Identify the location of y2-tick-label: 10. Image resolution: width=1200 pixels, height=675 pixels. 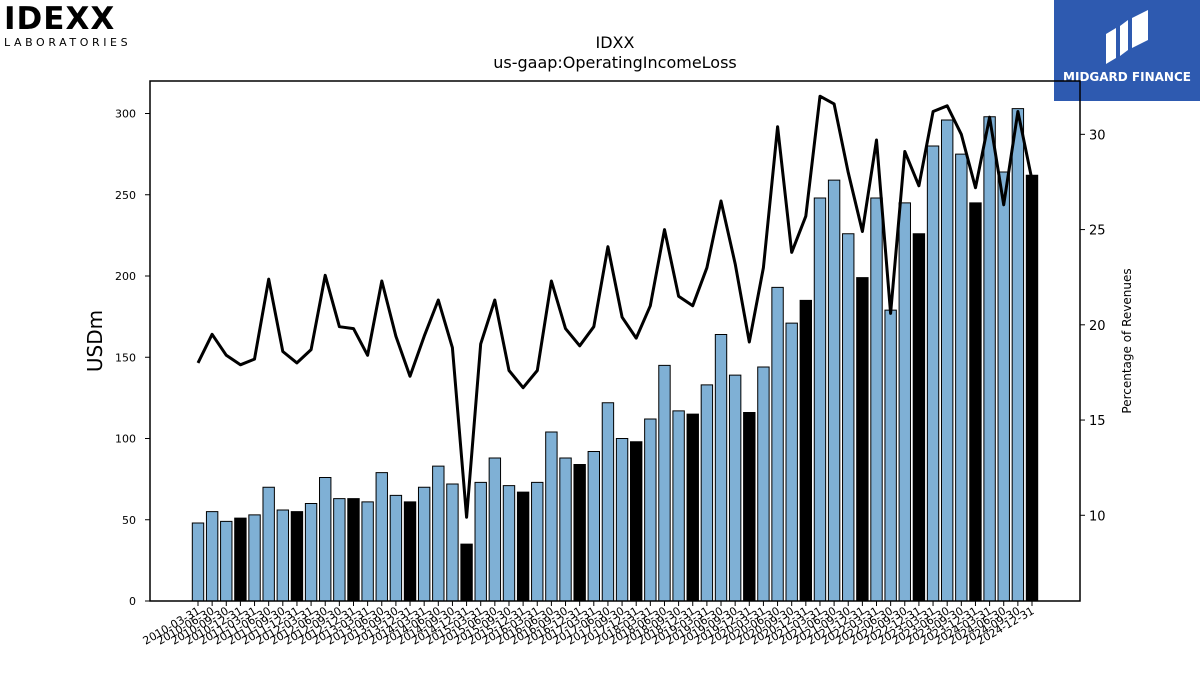
(1097, 516).